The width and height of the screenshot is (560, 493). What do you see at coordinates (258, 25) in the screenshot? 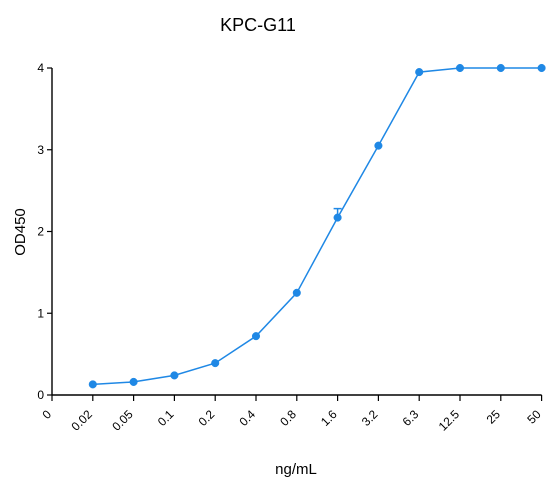
I see `chart-title: KPC-G11` at bounding box center [258, 25].